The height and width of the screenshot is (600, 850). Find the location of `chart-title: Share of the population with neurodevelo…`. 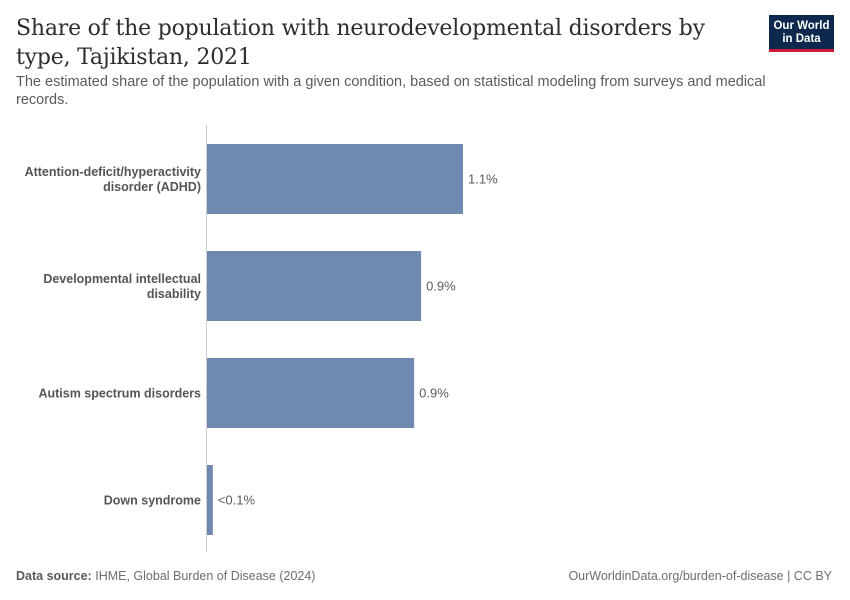

chart-title: Share of the population with neurodevelo… is located at coordinates (360, 43).